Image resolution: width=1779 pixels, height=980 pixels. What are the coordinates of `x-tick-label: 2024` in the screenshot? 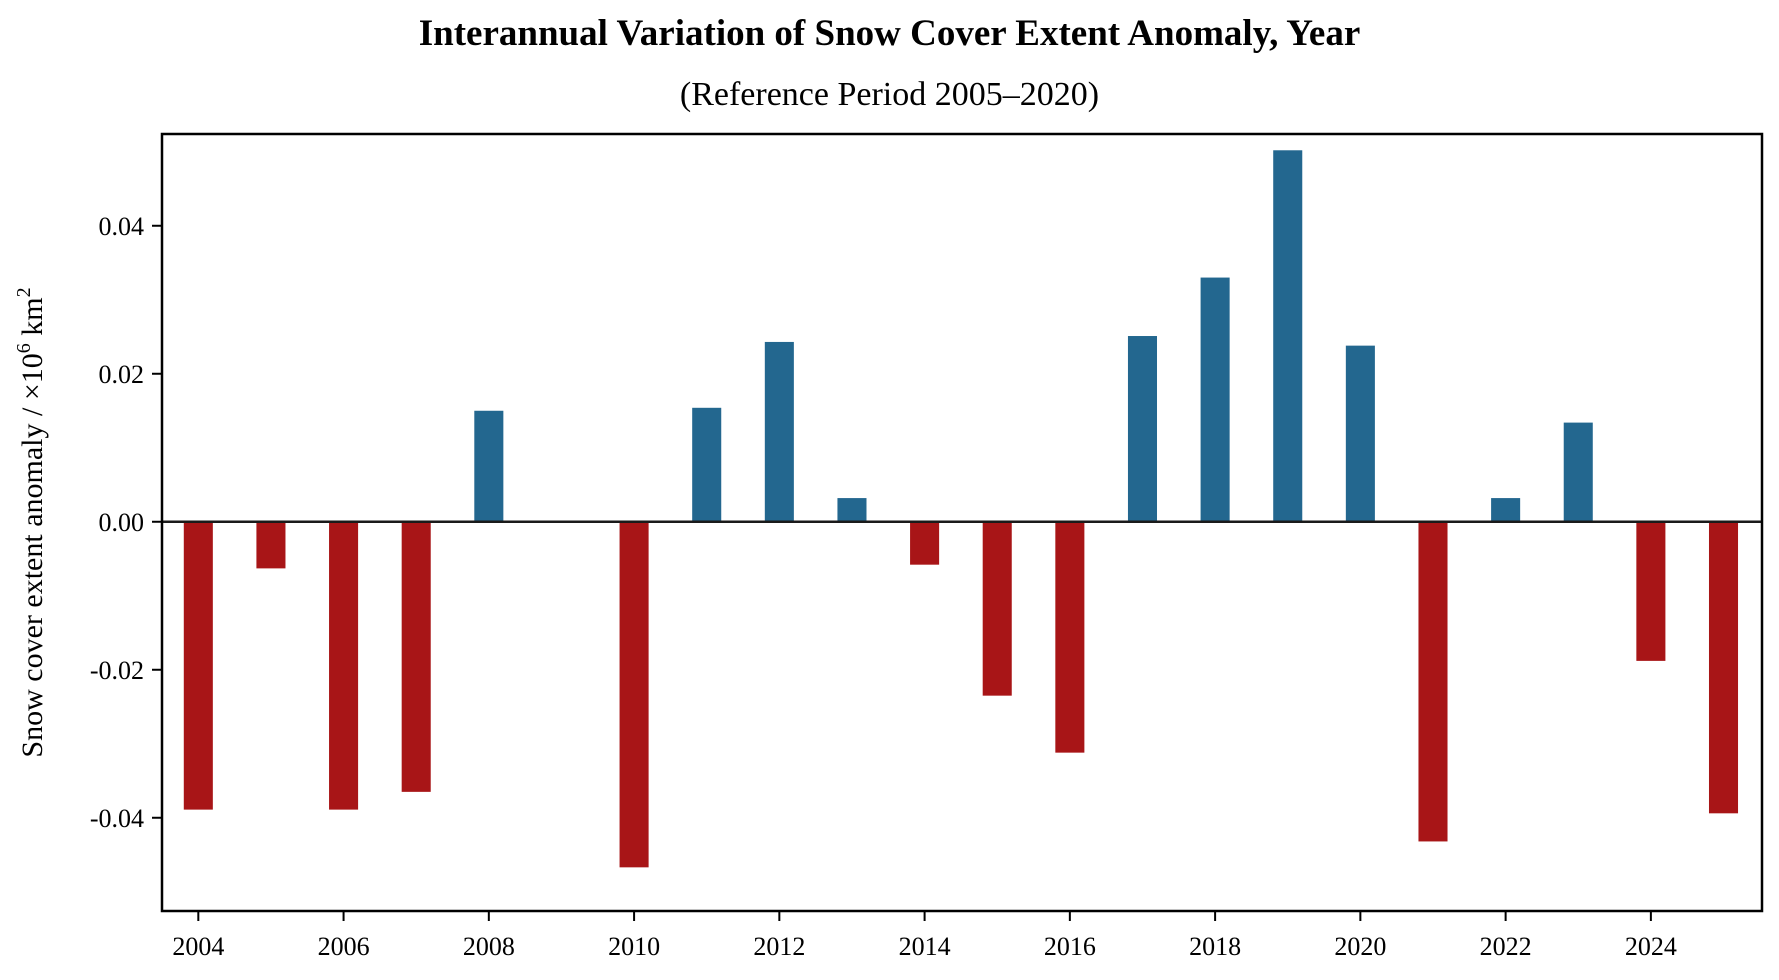 It's located at (1651, 946).